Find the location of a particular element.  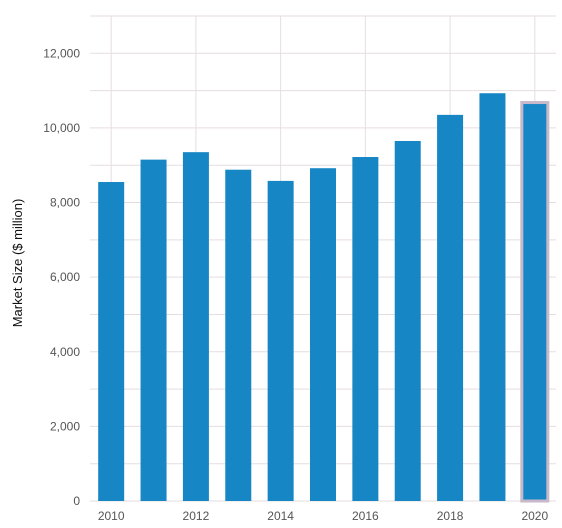

y-axis-ticks: 0 2,000 4,000 6,000 8,000 10,000 12,000 is located at coordinates (61, 277).